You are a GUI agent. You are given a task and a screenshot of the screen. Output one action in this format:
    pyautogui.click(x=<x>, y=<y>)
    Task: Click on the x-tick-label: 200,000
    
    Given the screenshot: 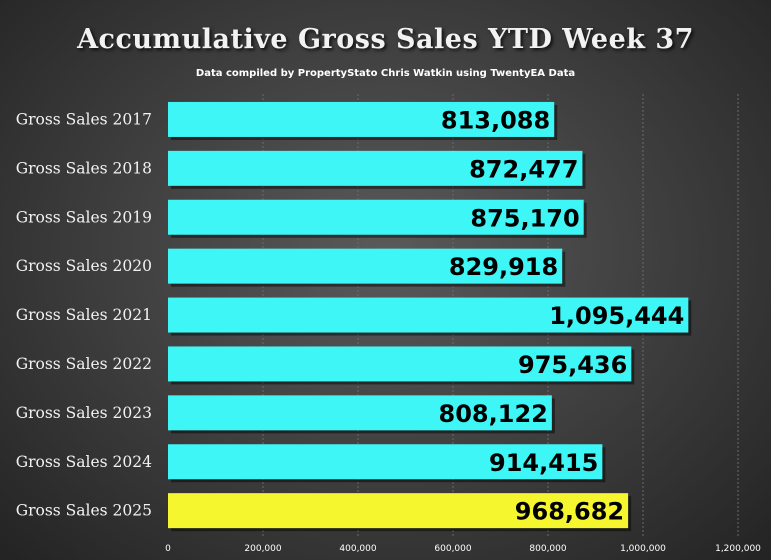 What is the action you would take?
    pyautogui.click(x=262, y=549)
    